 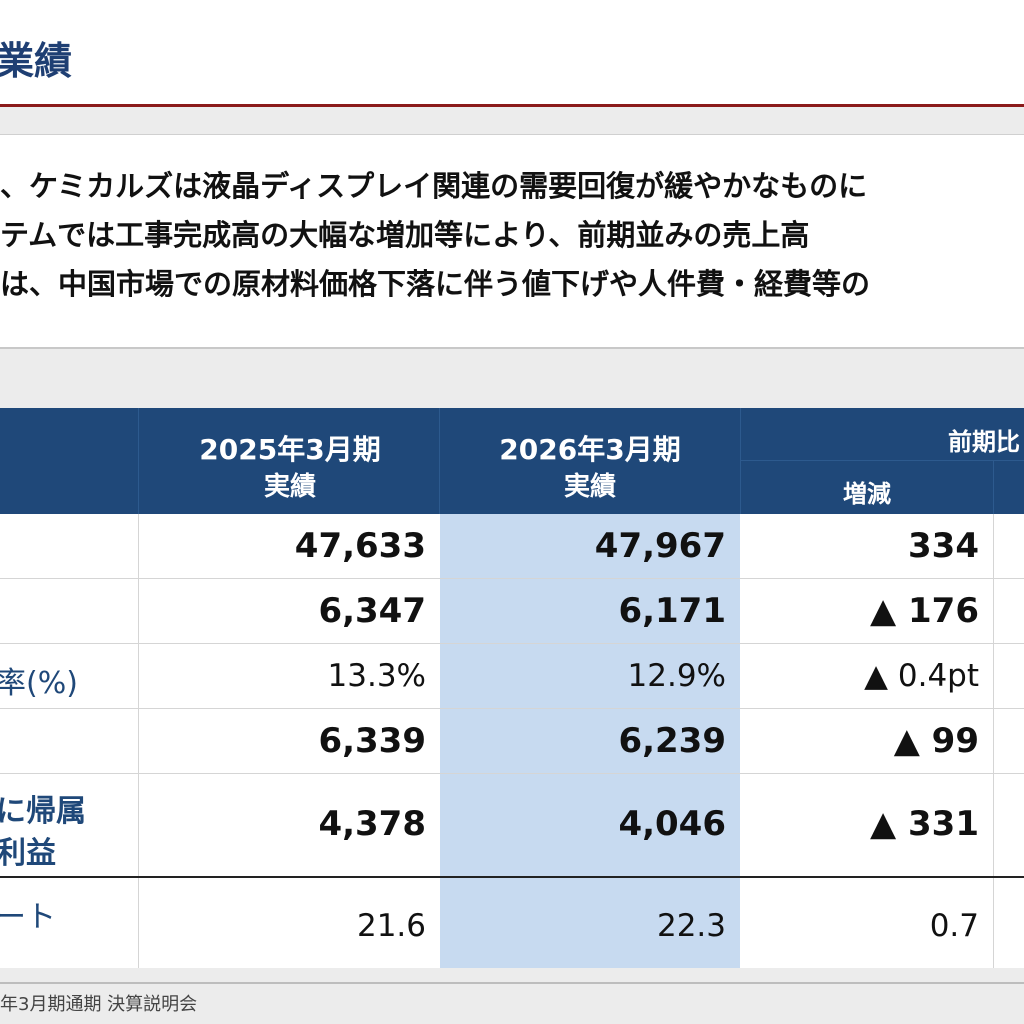 I want to click on header-fy2025-actual: 実績, so click(x=289, y=487).